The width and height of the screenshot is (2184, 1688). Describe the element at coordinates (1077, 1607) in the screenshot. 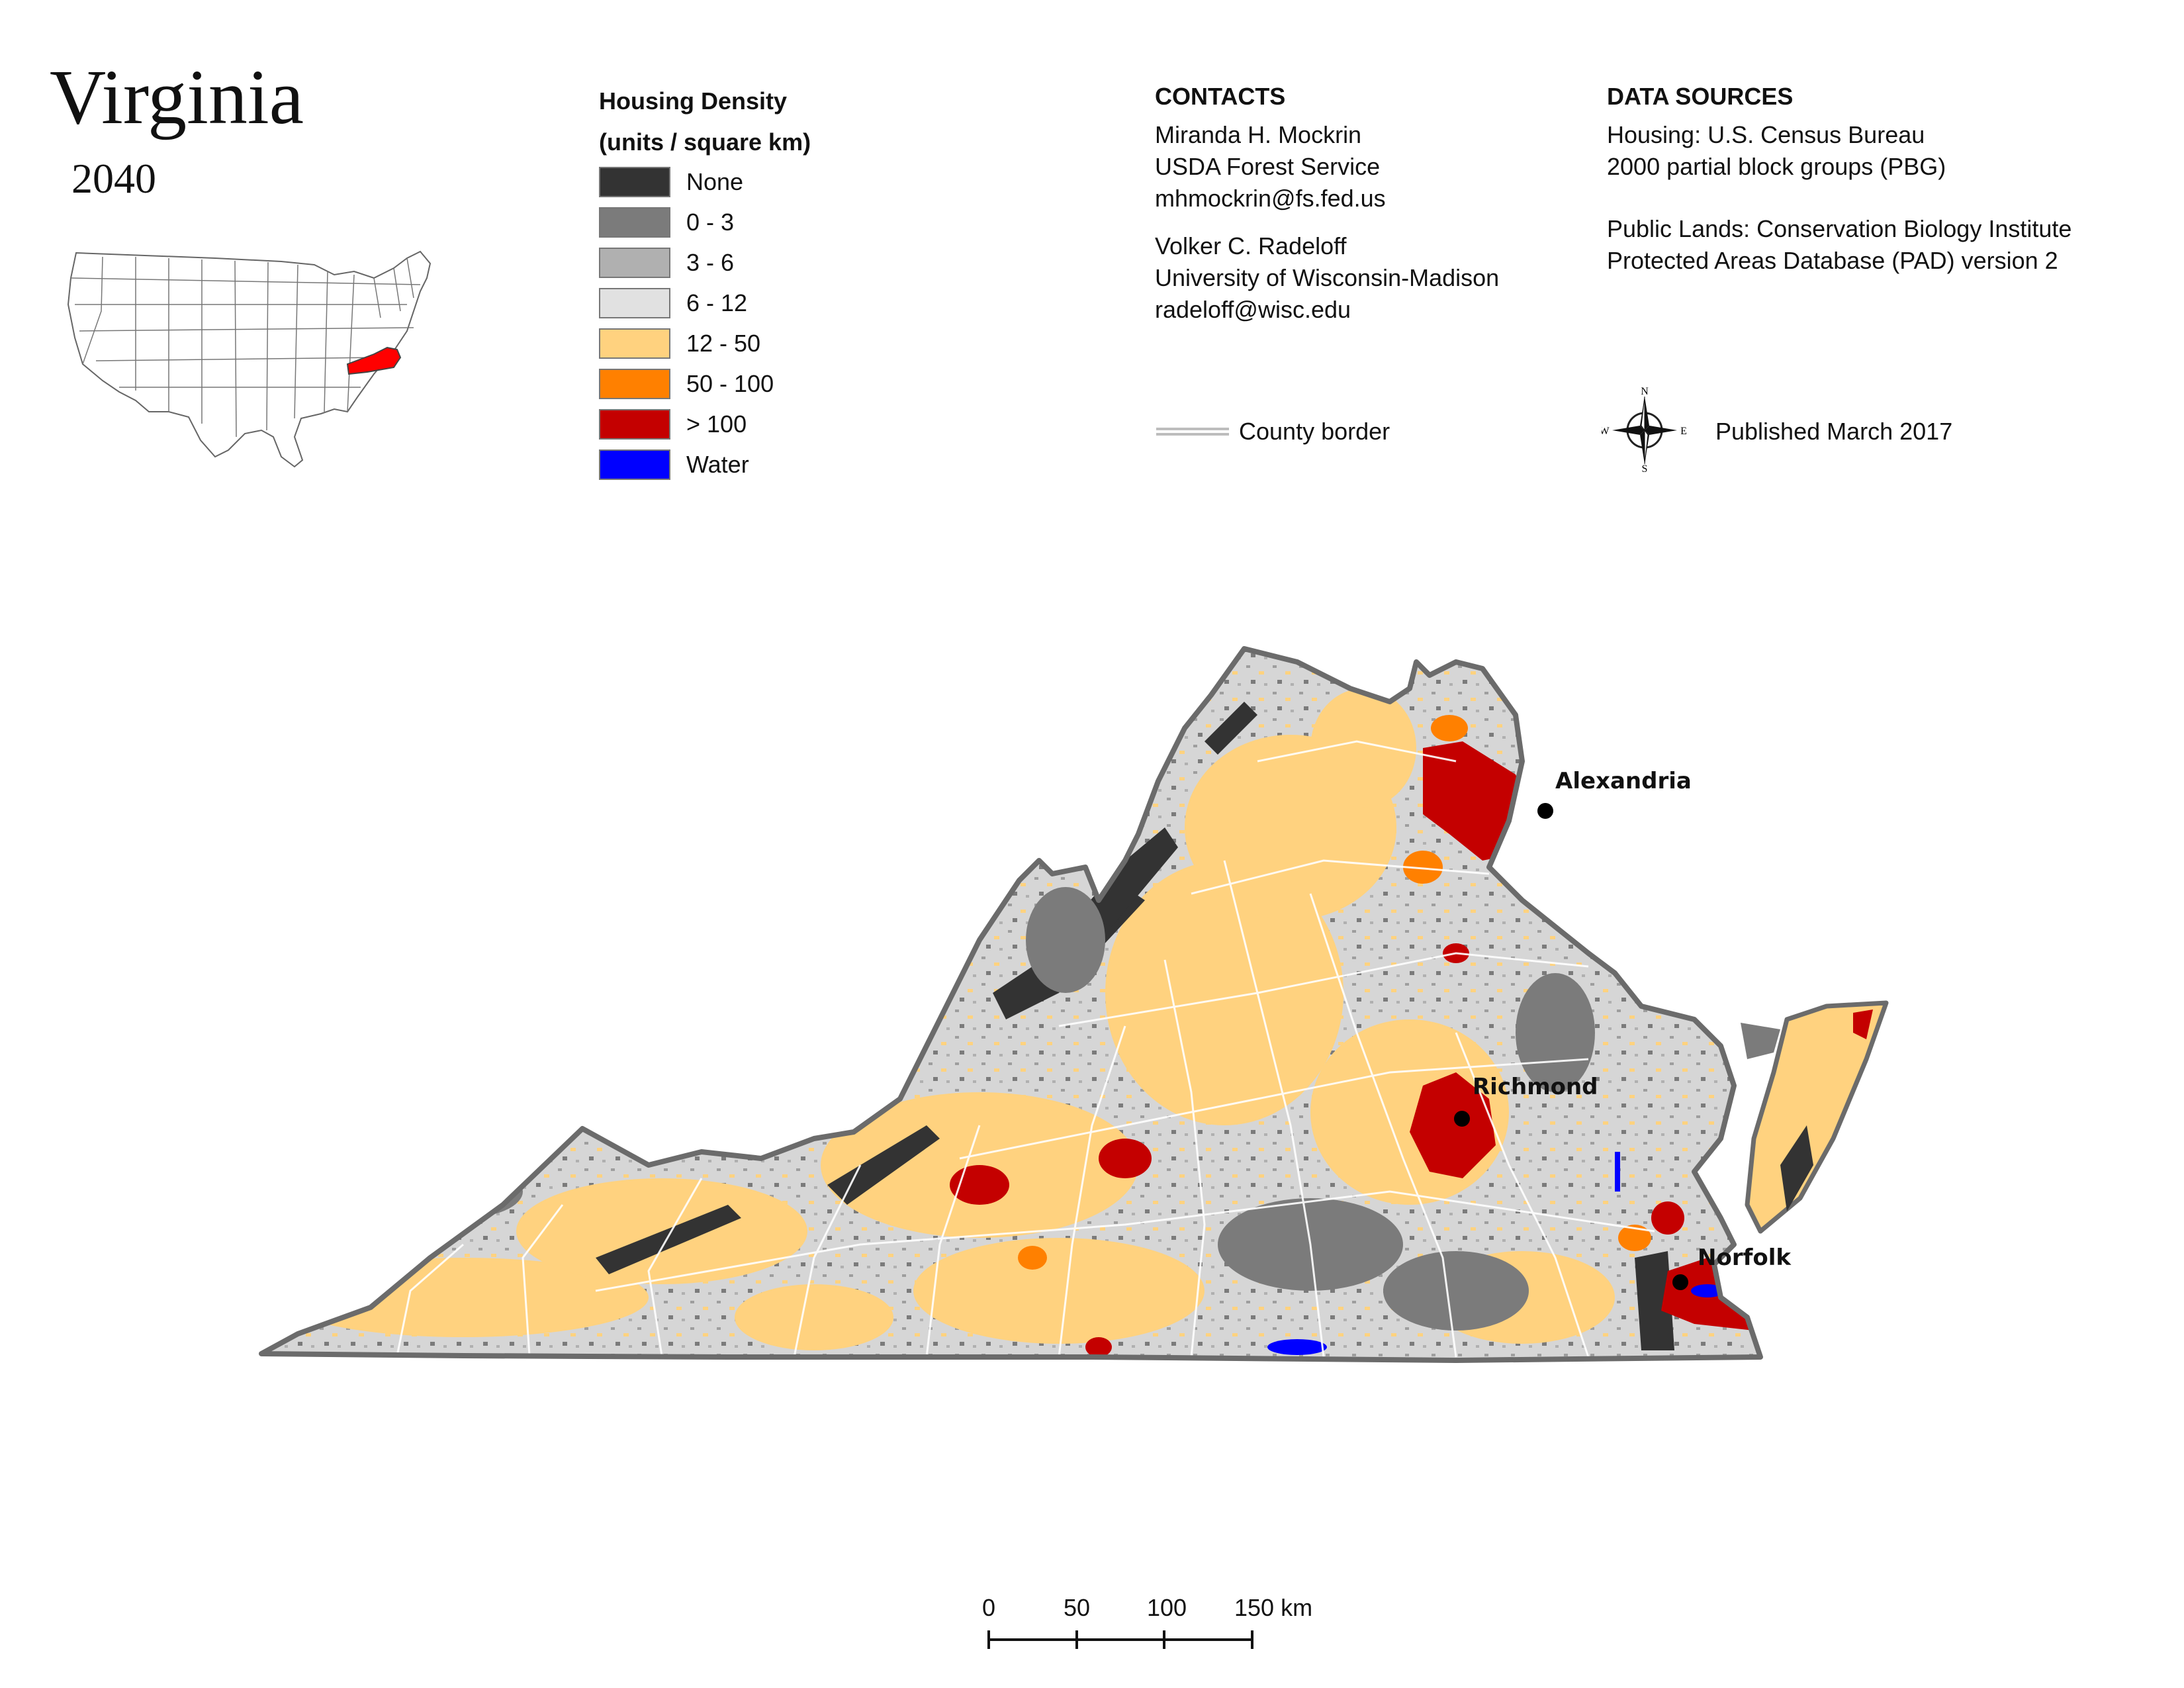

I see `scale-label-50: 50` at that location.